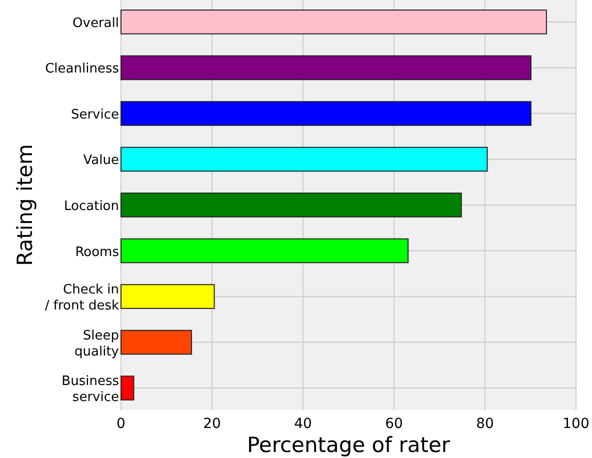  I want to click on y-axis-title: Rating item, so click(25, 205).